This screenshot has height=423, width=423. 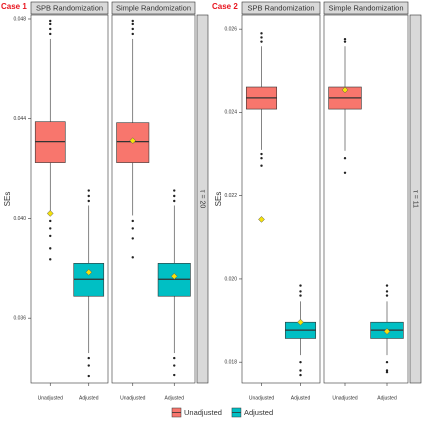 I want to click on facet-label: τ = 20, so click(x=202, y=199).